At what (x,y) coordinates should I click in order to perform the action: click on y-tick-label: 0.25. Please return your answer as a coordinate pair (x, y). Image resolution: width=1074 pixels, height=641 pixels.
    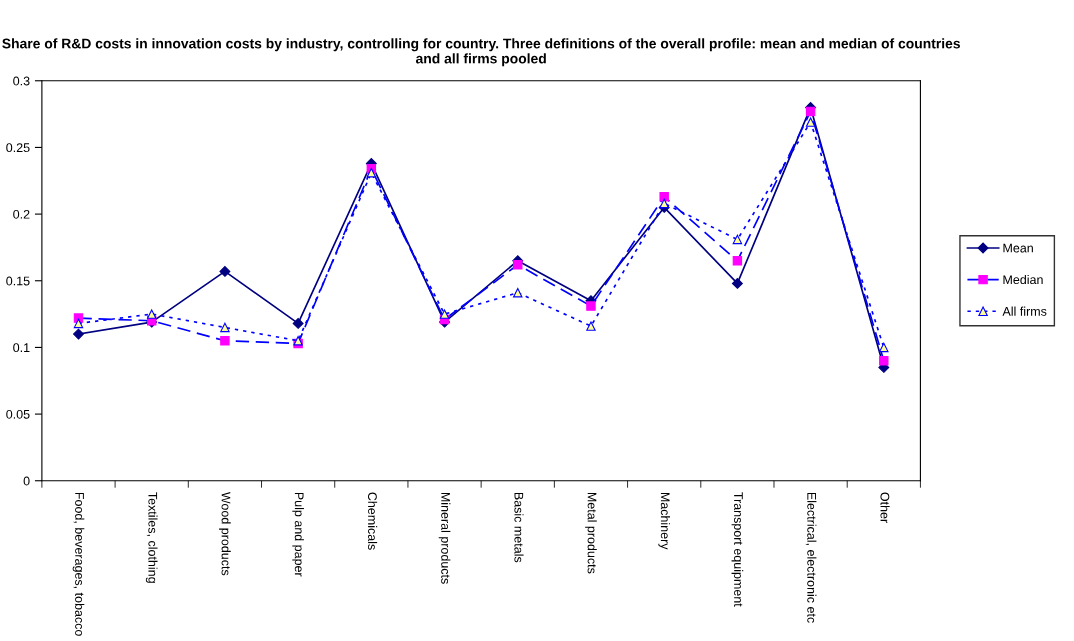
    Looking at the image, I should click on (18, 148).